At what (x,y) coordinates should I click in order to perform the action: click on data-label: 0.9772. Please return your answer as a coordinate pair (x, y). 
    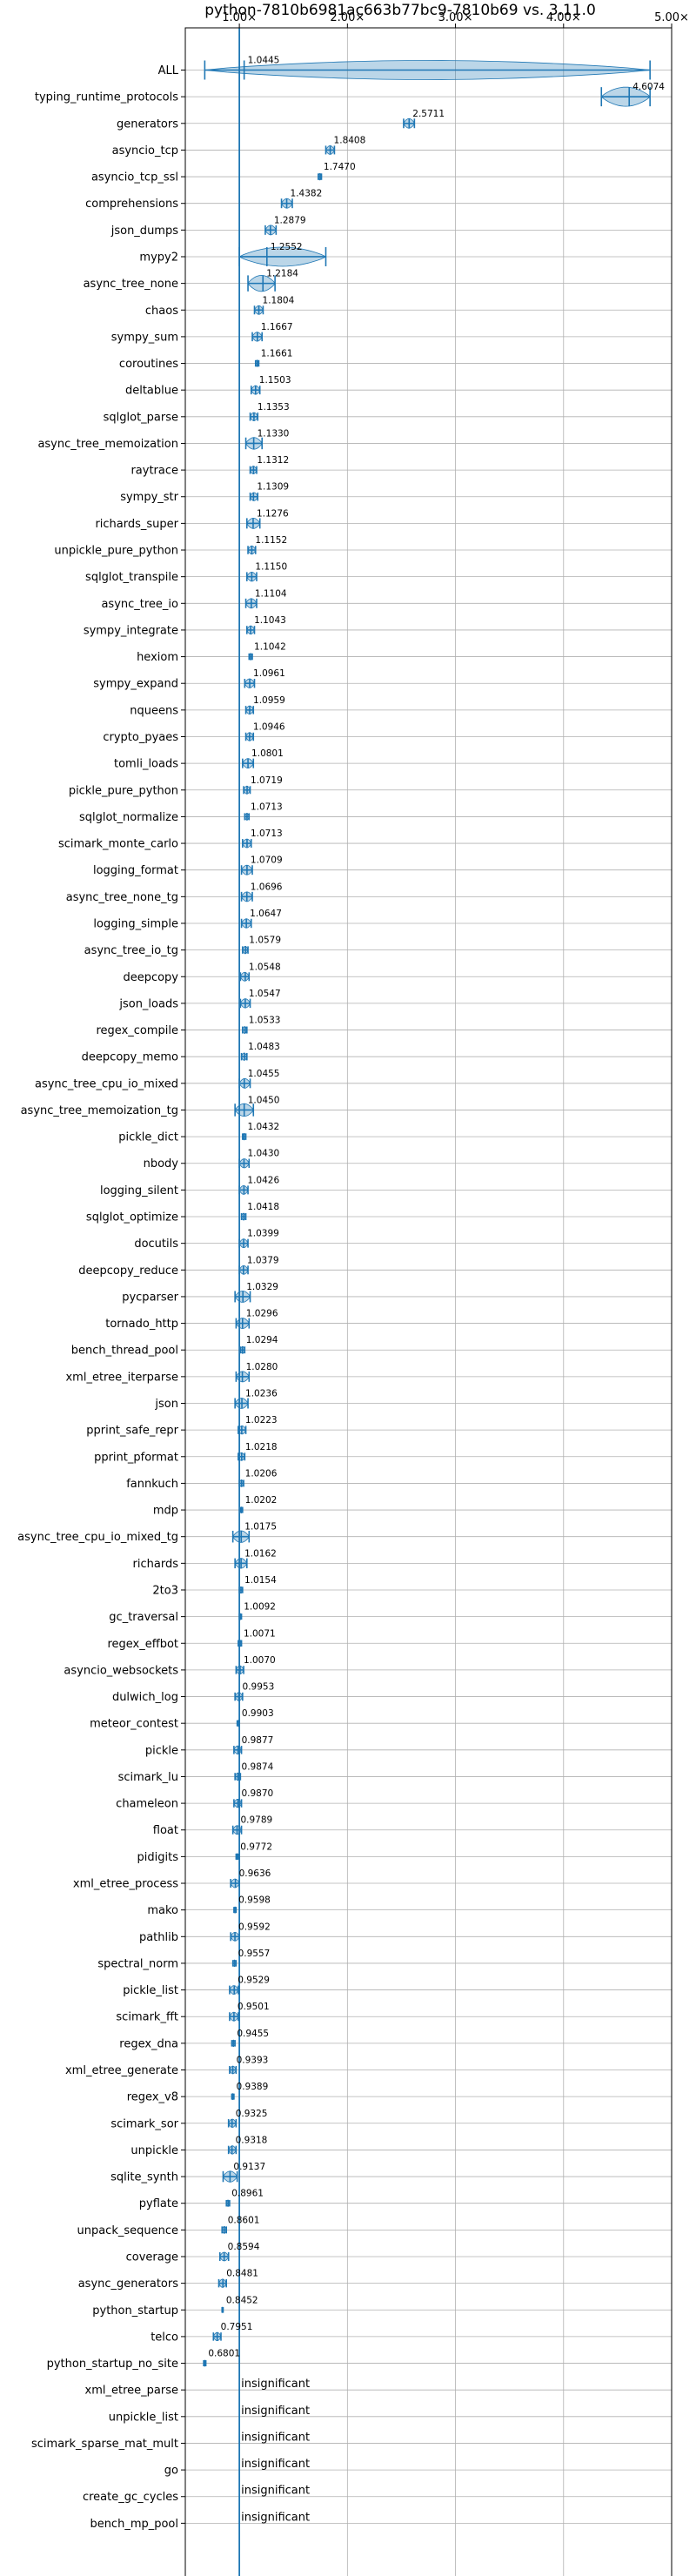
    Looking at the image, I should click on (256, 1846).